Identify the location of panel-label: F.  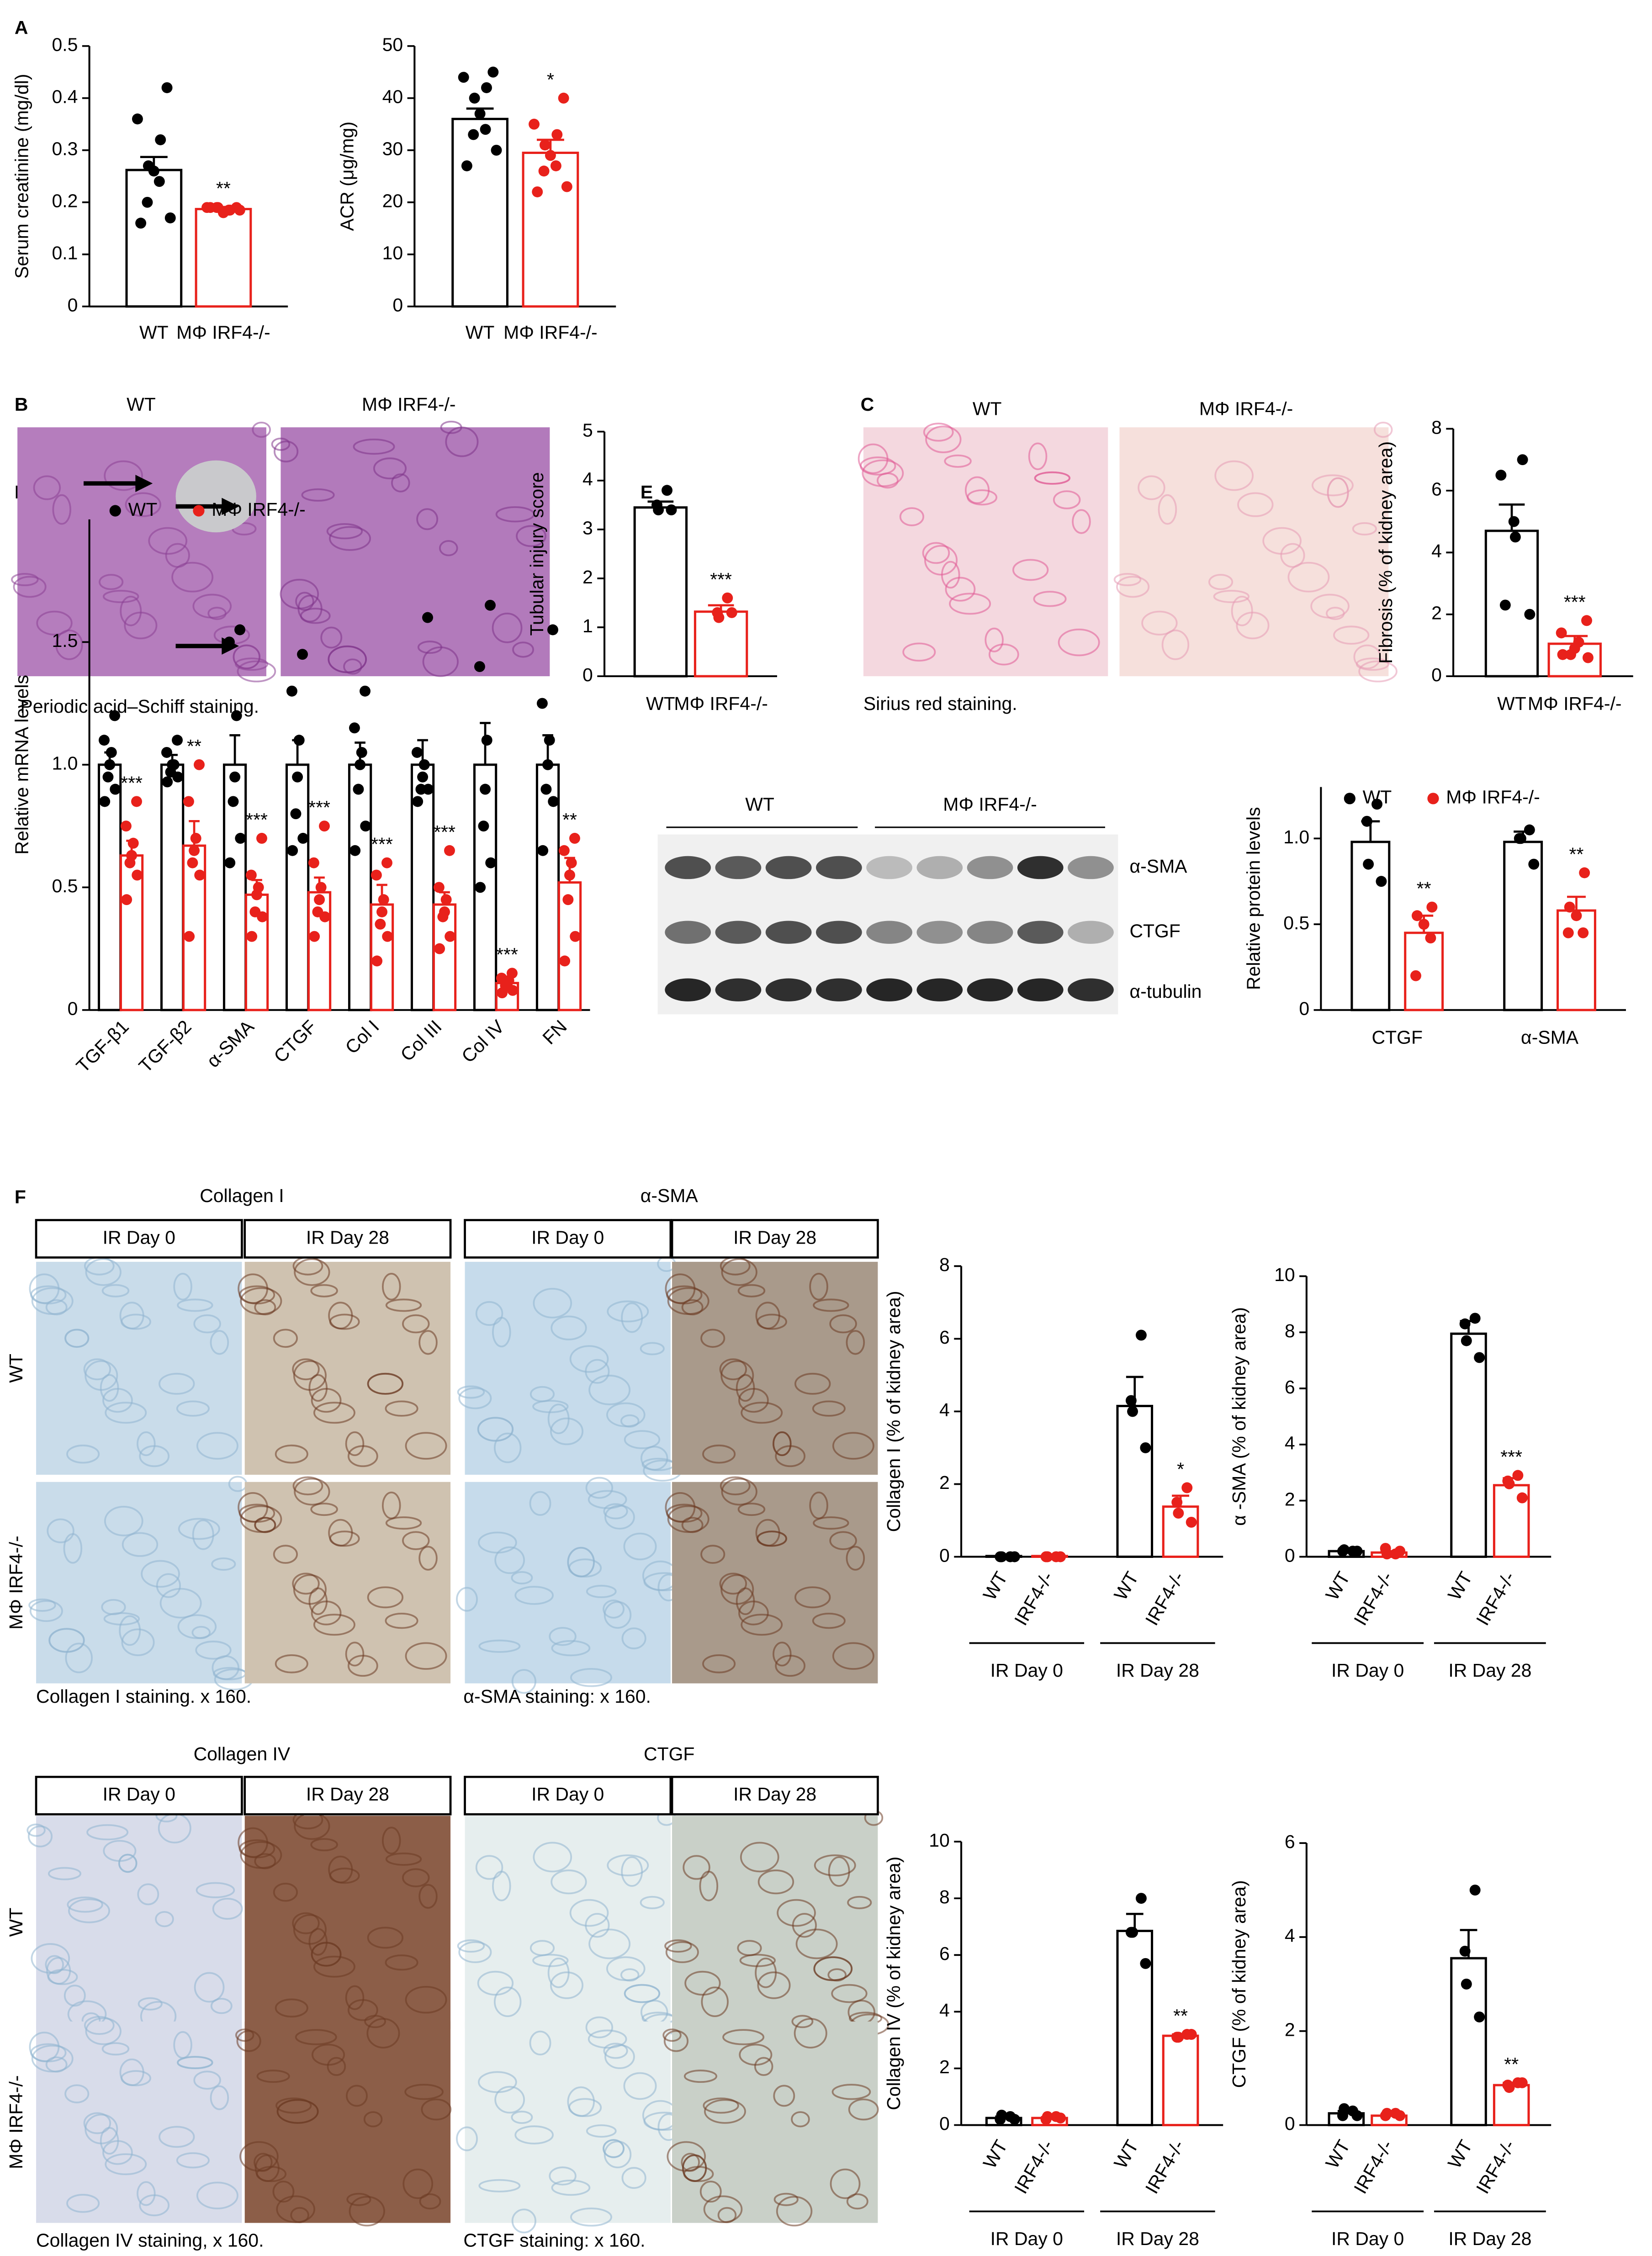
(21, 1196).